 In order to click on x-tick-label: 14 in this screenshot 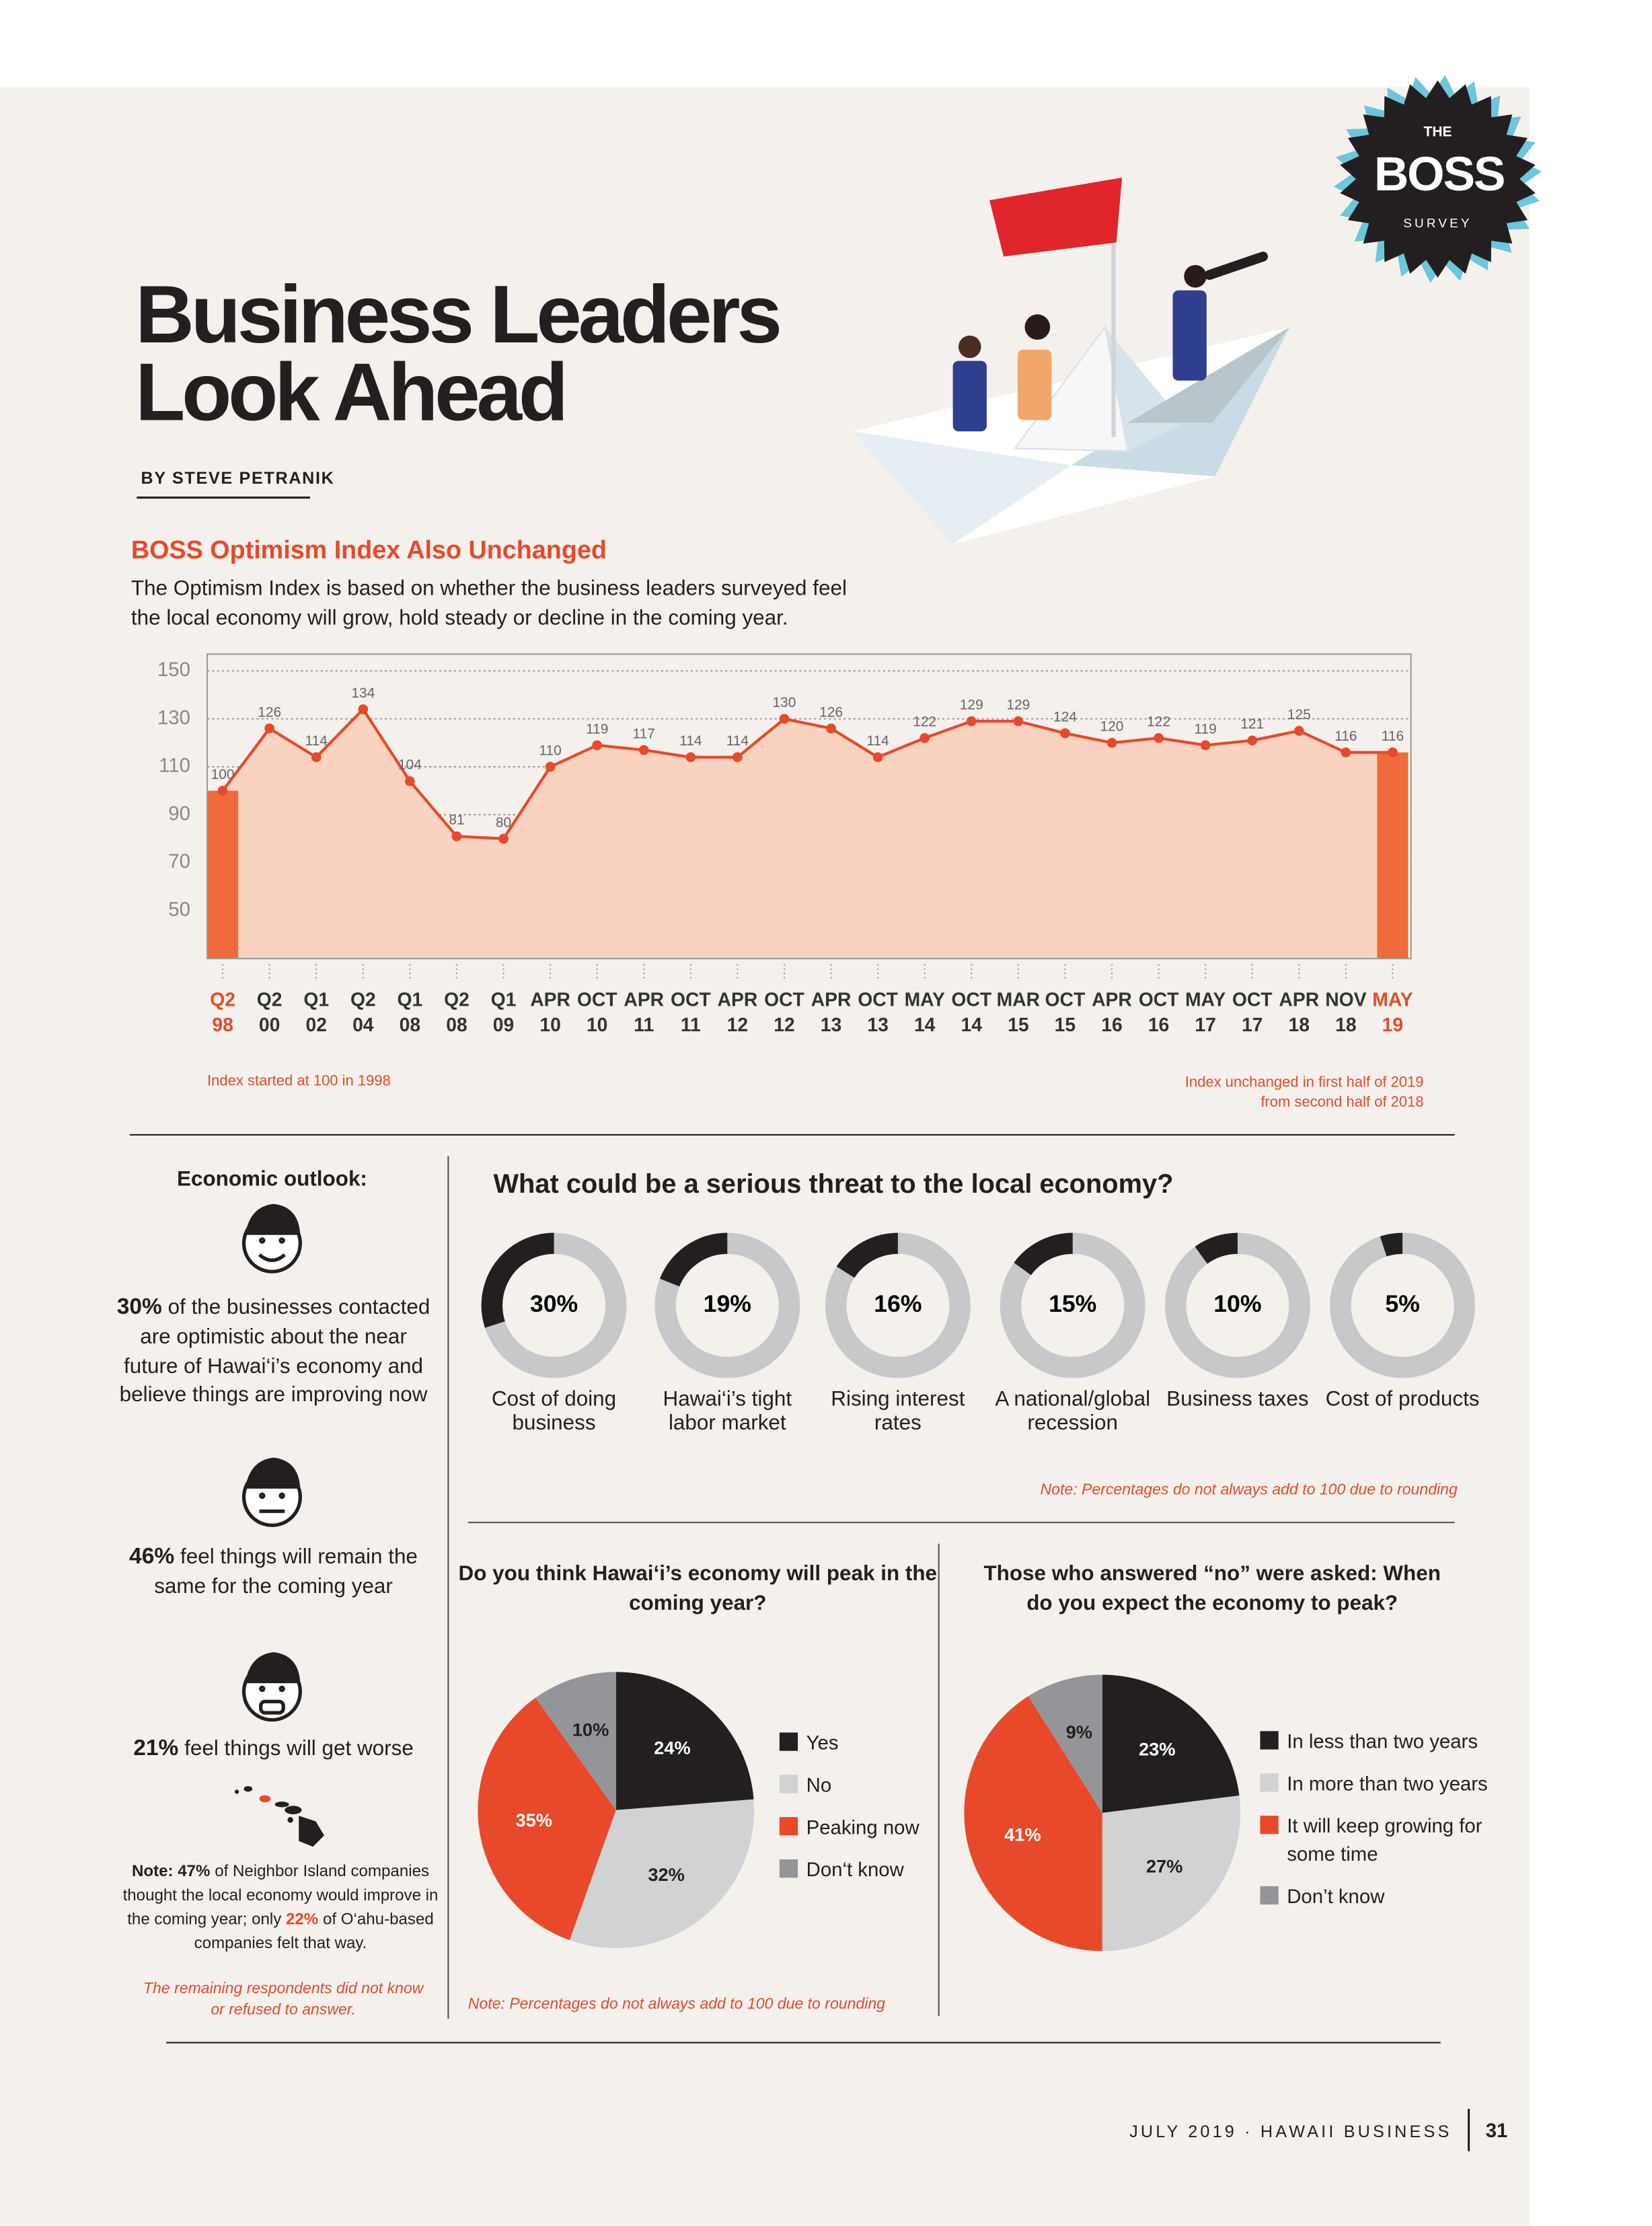, I will do `click(925, 1024)`.